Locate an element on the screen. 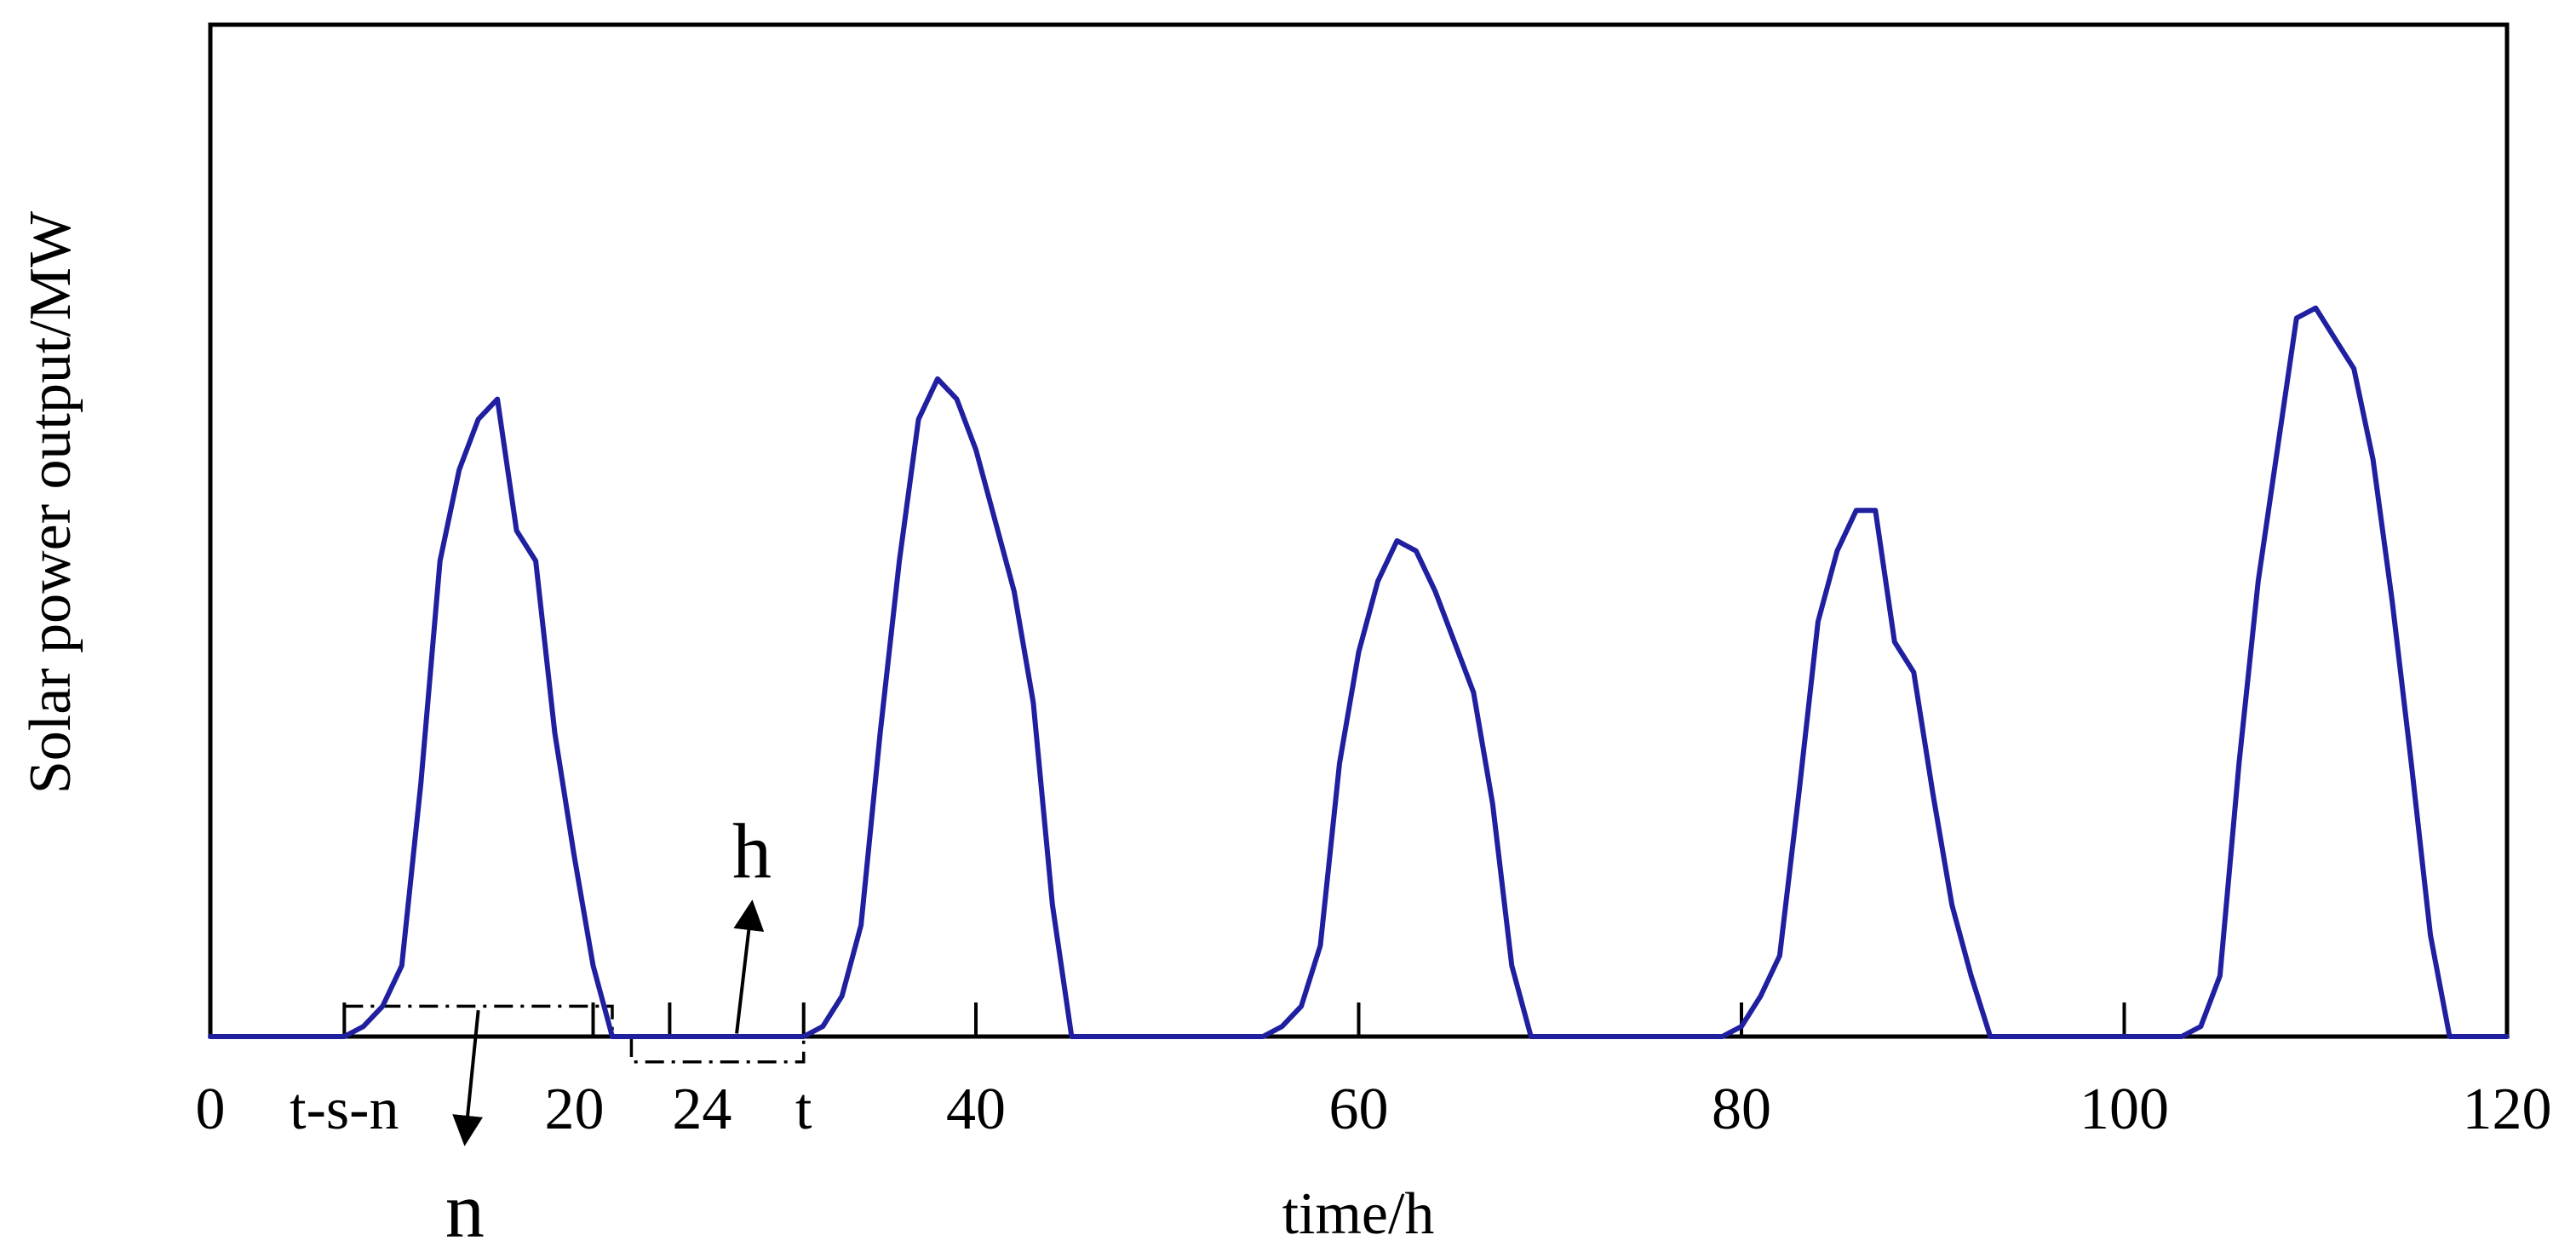 The height and width of the screenshot is (1258, 2576). annotation-arrow-n is located at coordinates (468, 1077).